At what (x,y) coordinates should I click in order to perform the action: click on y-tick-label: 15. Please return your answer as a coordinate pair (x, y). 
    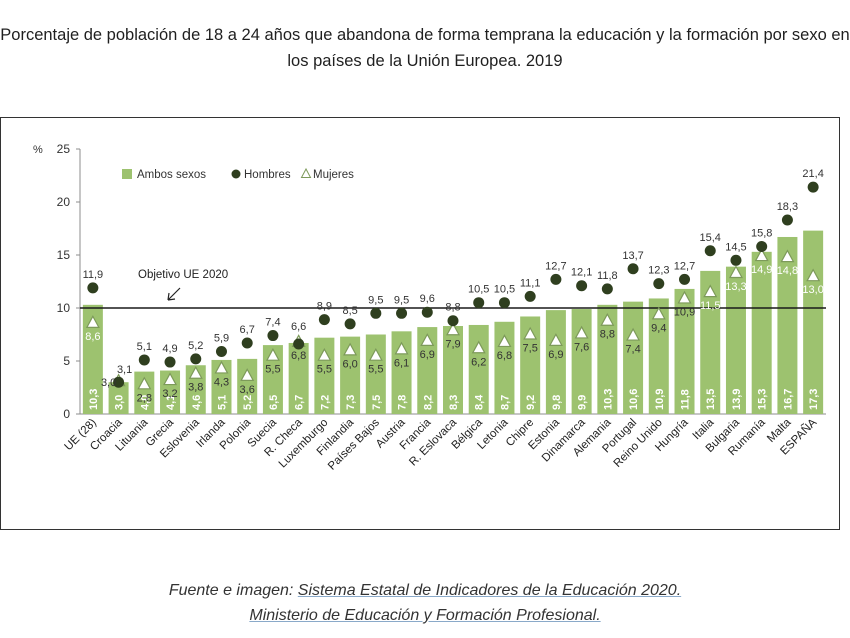
    Looking at the image, I should click on (64, 255).